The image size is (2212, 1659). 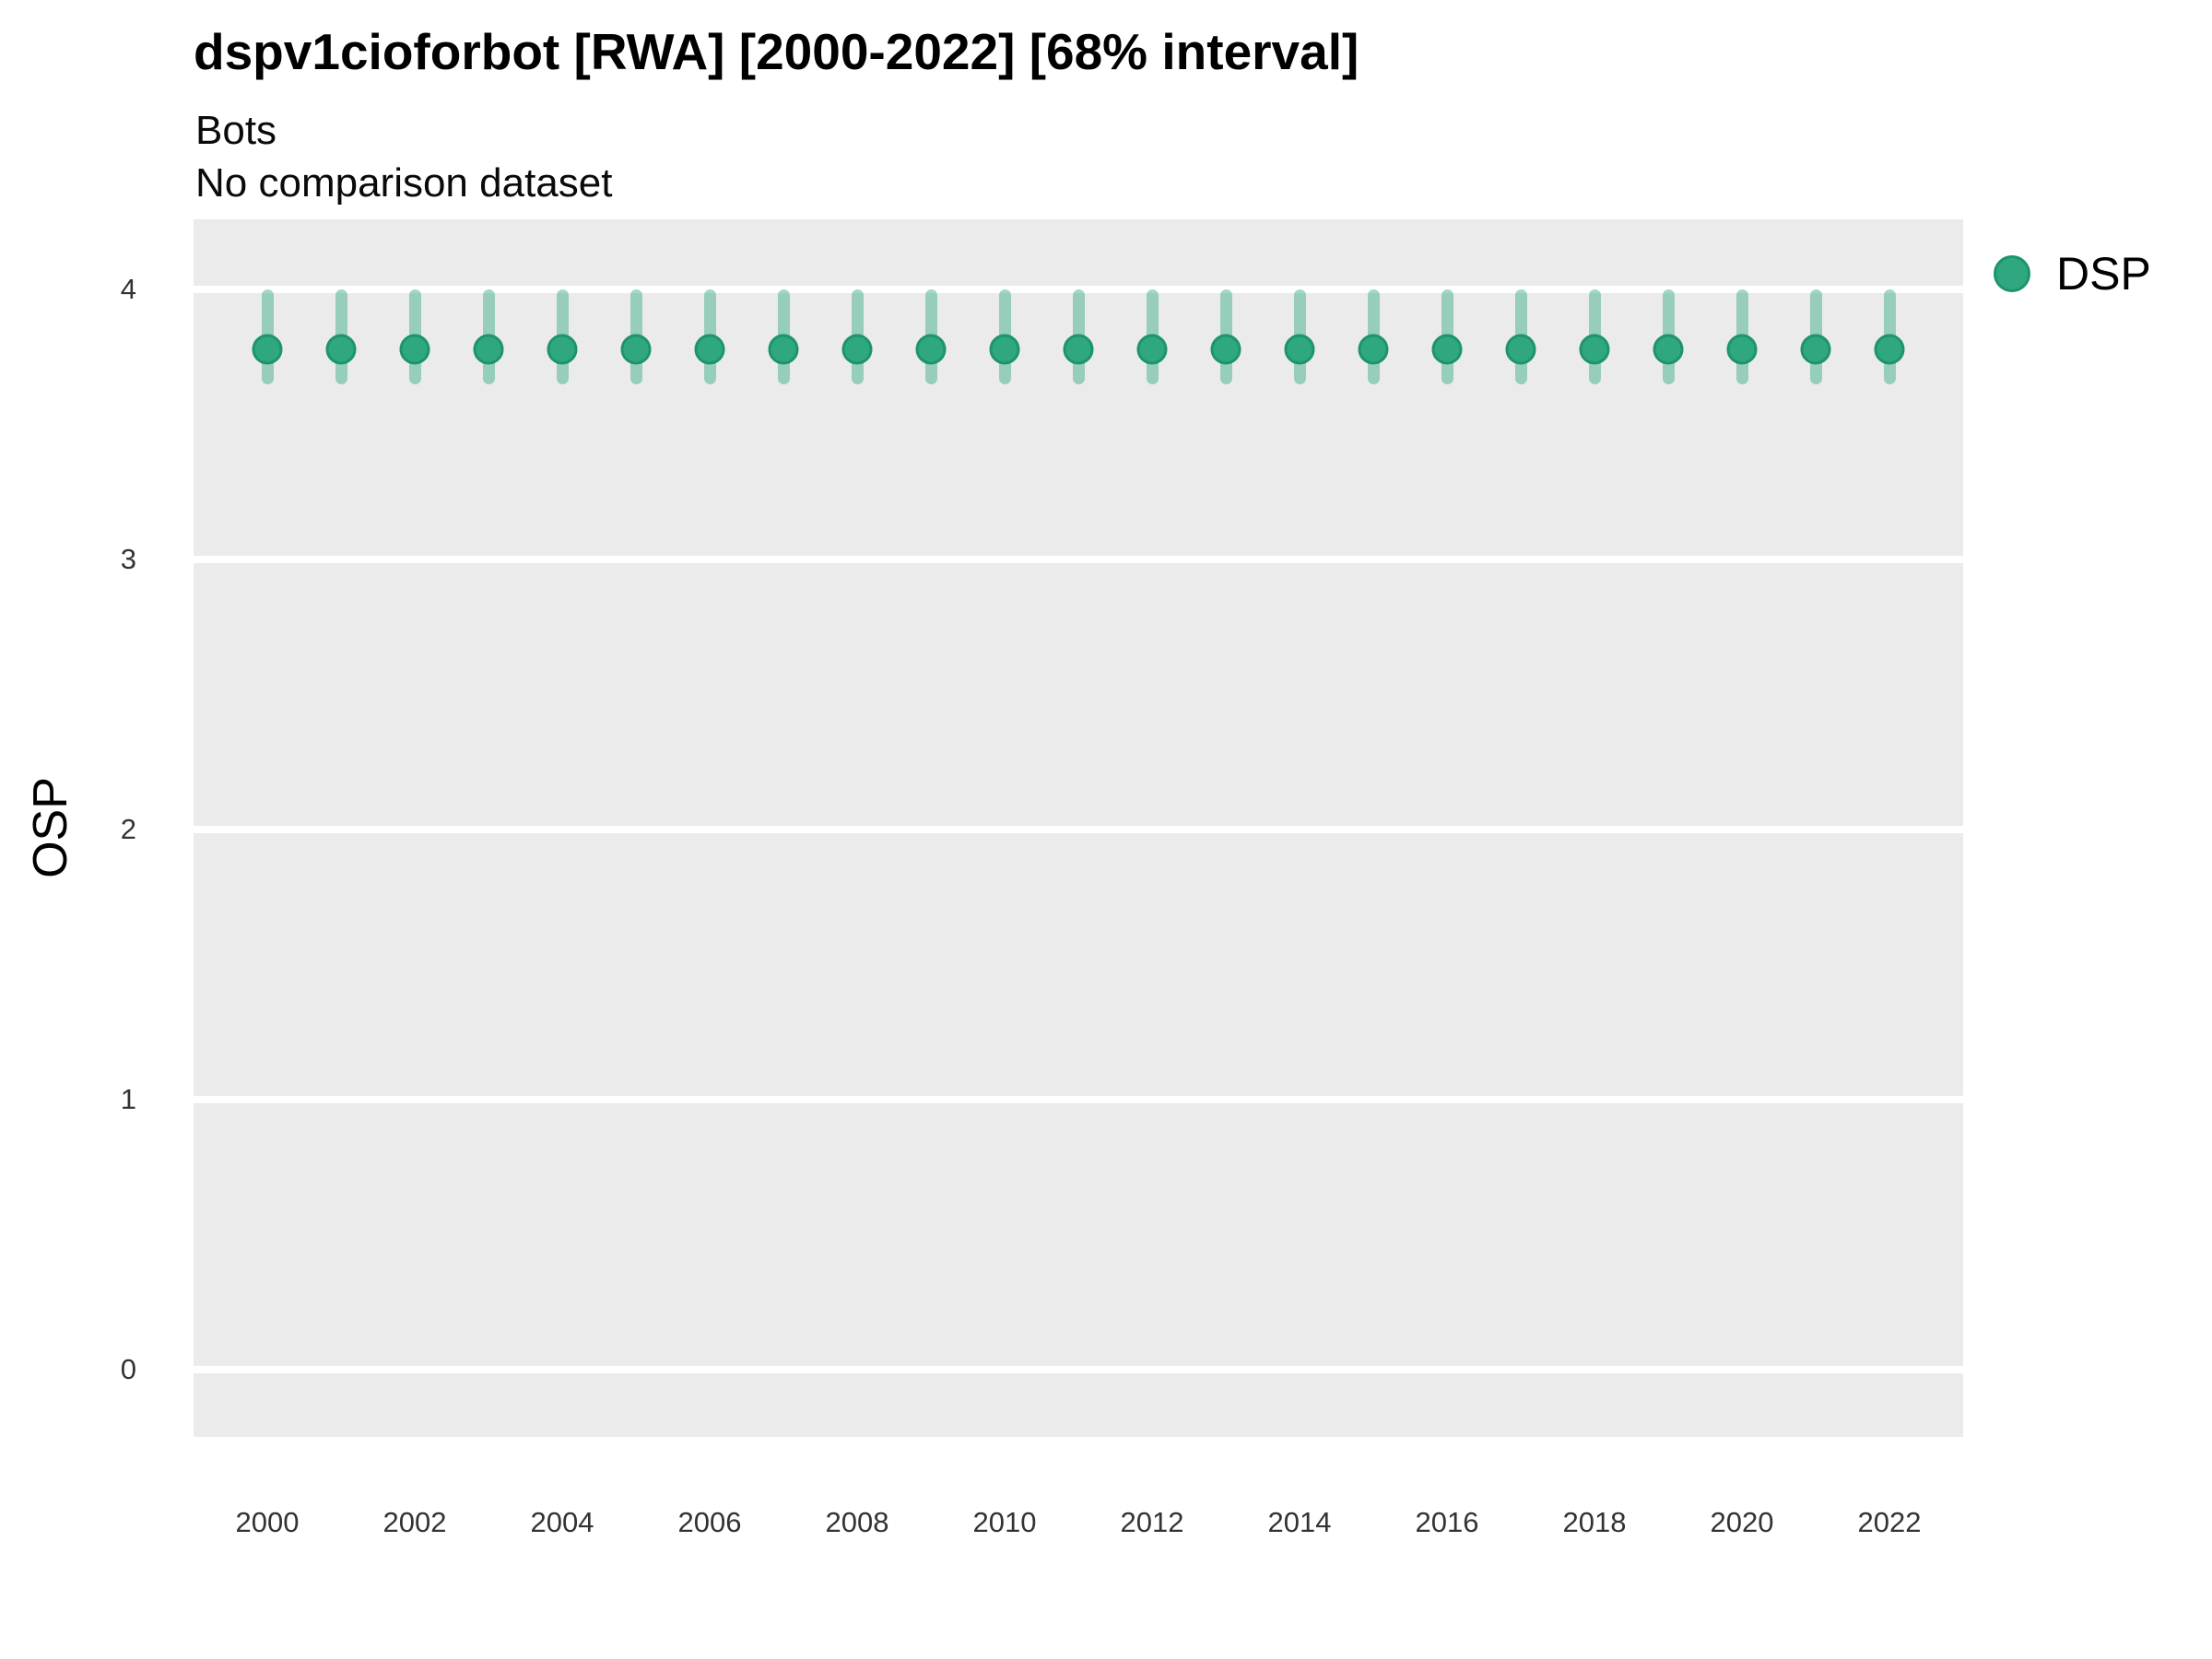 I want to click on y-tick-label: 1, so click(x=128, y=1098).